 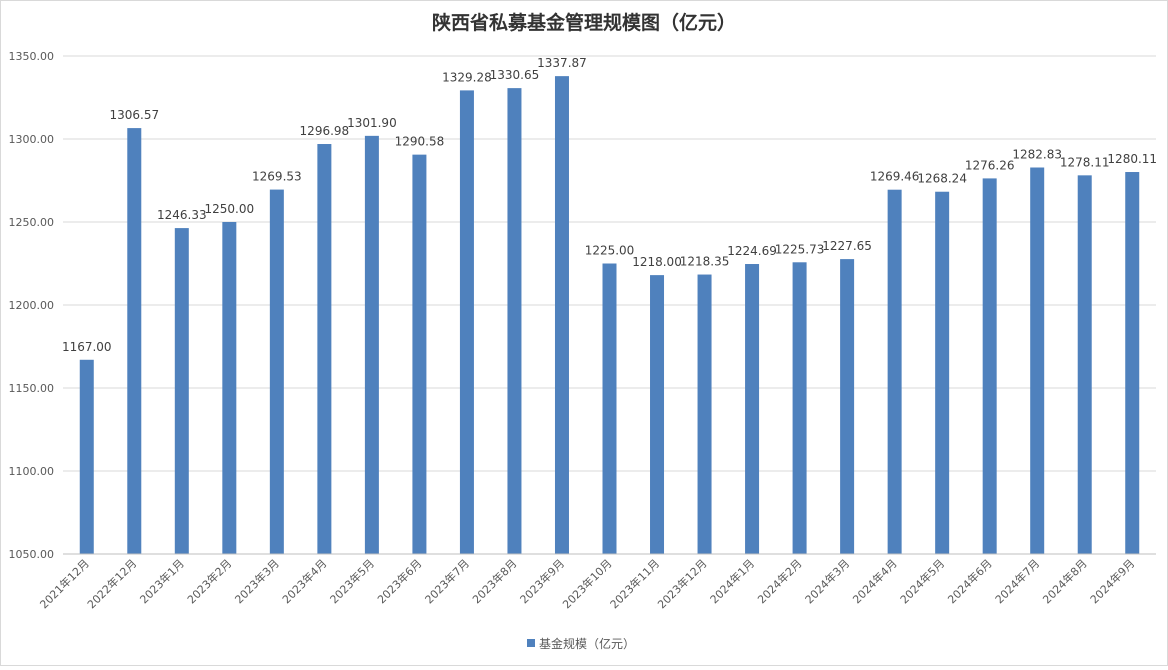 I want to click on x-tick-label: 2023年2月, so click(x=209, y=581).